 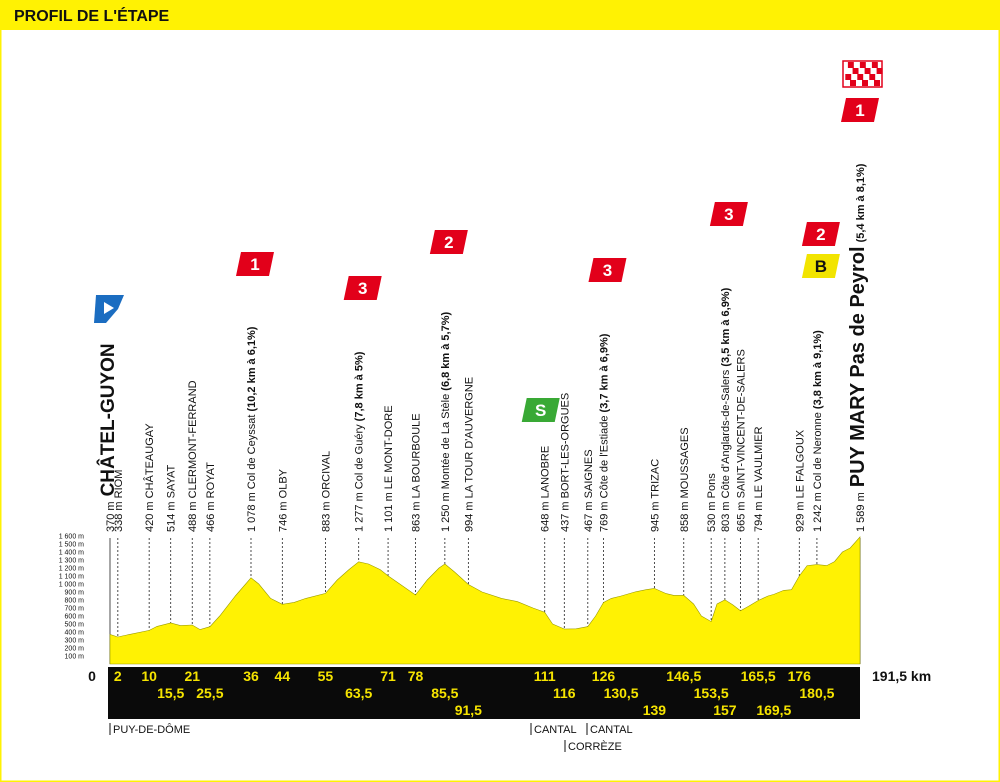 I want to click on waypoint-label: 488 m CLERMONT-FERRAND, so click(x=193, y=456).